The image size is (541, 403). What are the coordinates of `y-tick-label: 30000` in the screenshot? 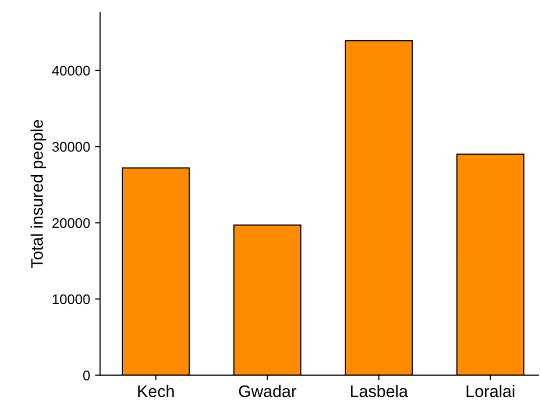 It's located at (71, 147).